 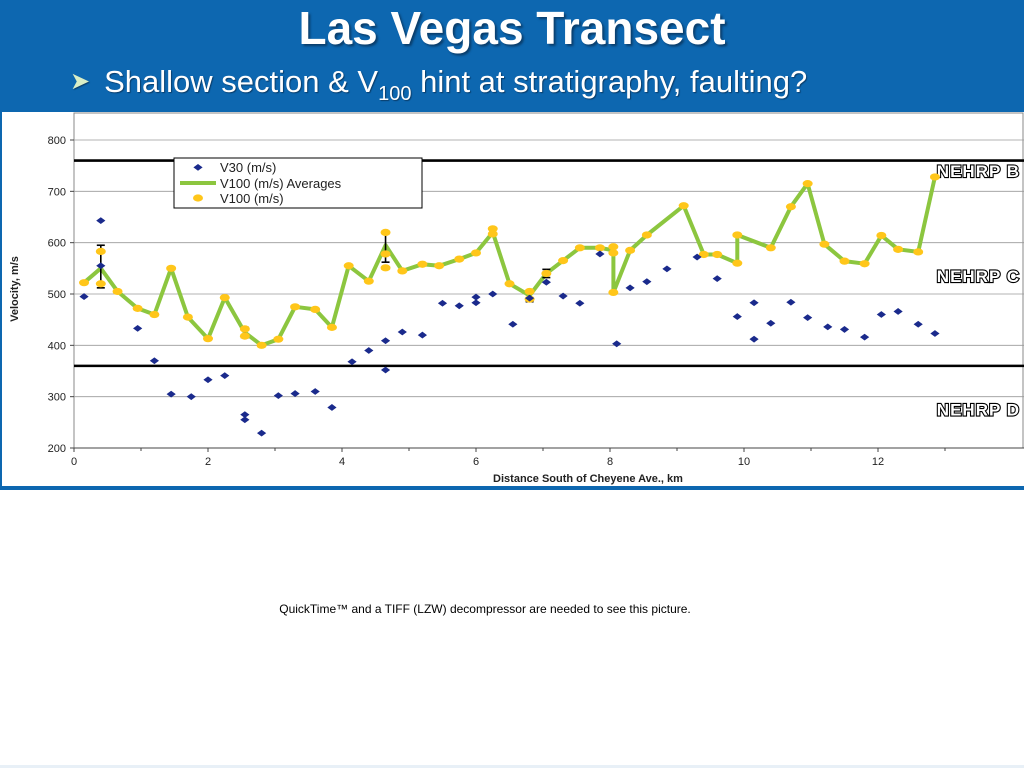 What do you see at coordinates (208, 462) in the screenshot?
I see `x-tick-label: 2` at bounding box center [208, 462].